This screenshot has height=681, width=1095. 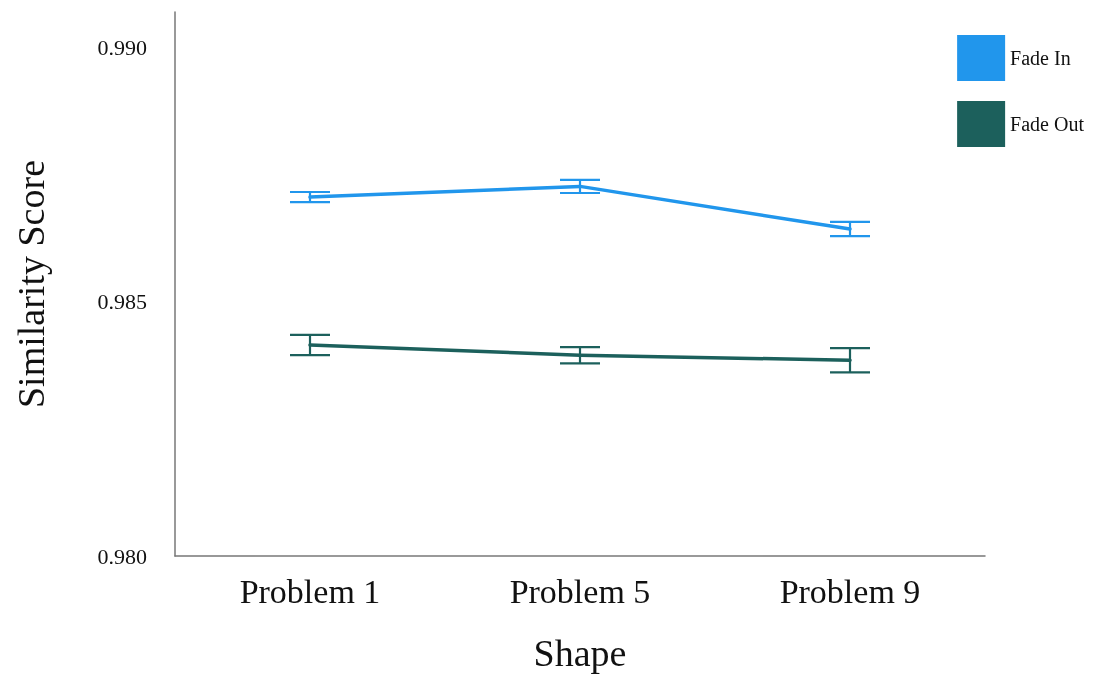 What do you see at coordinates (122, 556) in the screenshot?
I see `y-tick-label: 0.980` at bounding box center [122, 556].